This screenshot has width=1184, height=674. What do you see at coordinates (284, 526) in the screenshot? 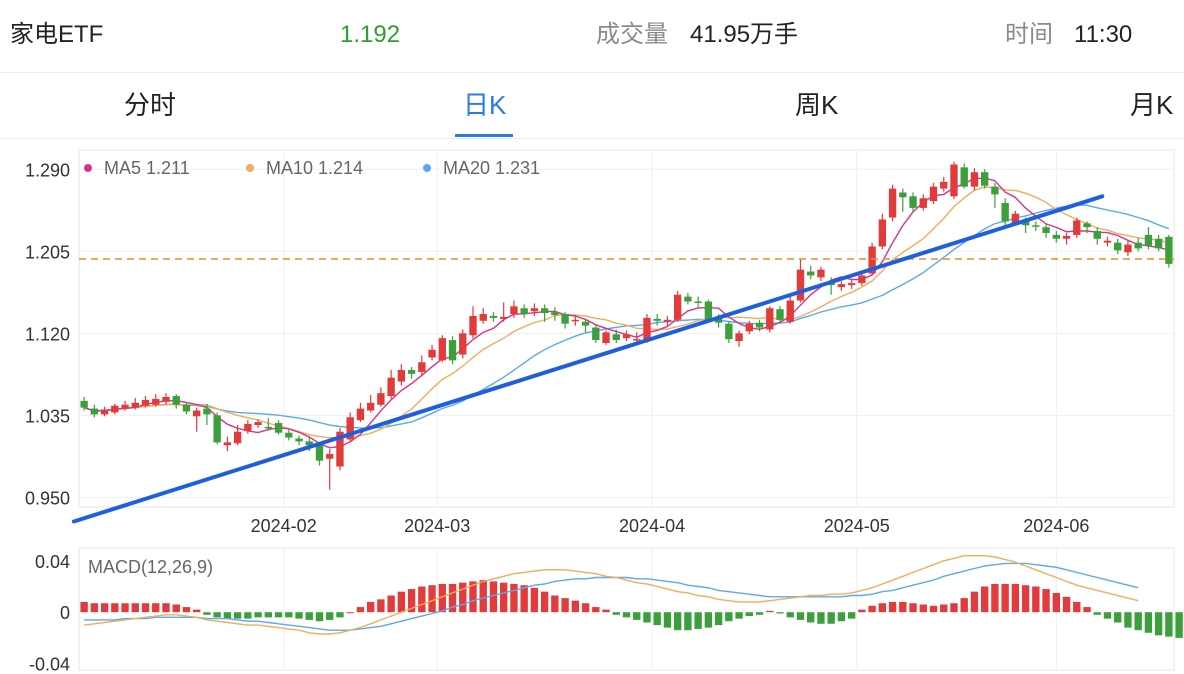
I see `x-tick-label: 2024-02` at bounding box center [284, 526].